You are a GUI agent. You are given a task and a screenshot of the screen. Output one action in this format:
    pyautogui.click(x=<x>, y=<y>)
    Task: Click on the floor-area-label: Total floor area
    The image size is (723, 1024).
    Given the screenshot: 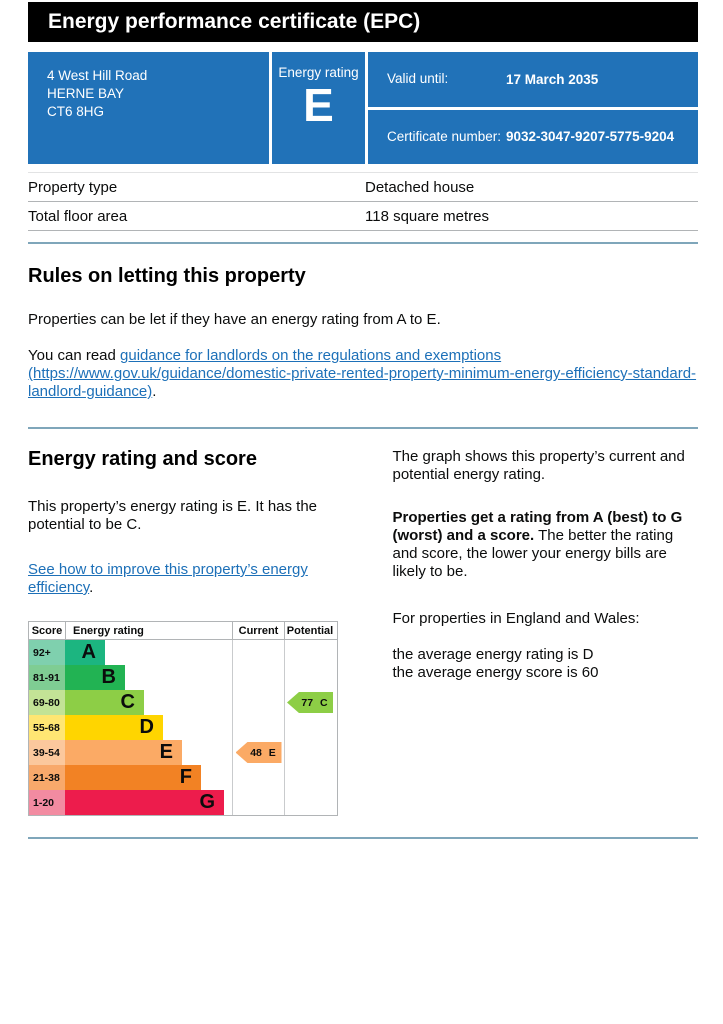 What is the action you would take?
    pyautogui.click(x=78, y=216)
    